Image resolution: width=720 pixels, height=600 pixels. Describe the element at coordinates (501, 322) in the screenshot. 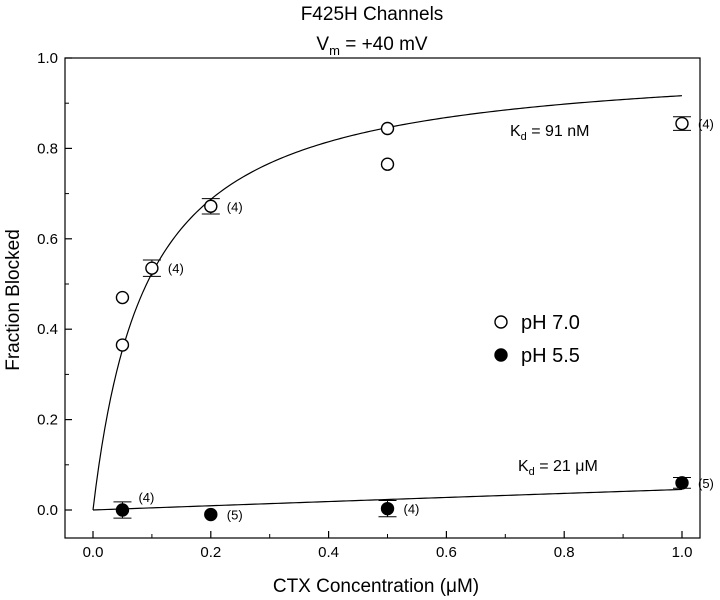

I see `legend-marker-ph70` at that location.